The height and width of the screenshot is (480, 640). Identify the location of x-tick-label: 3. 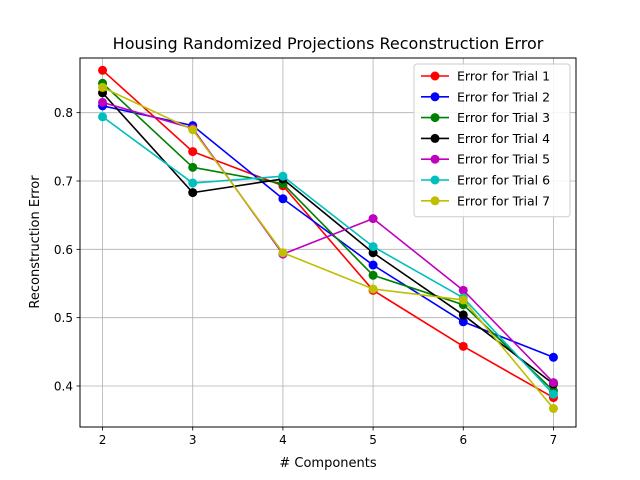
(193, 440).